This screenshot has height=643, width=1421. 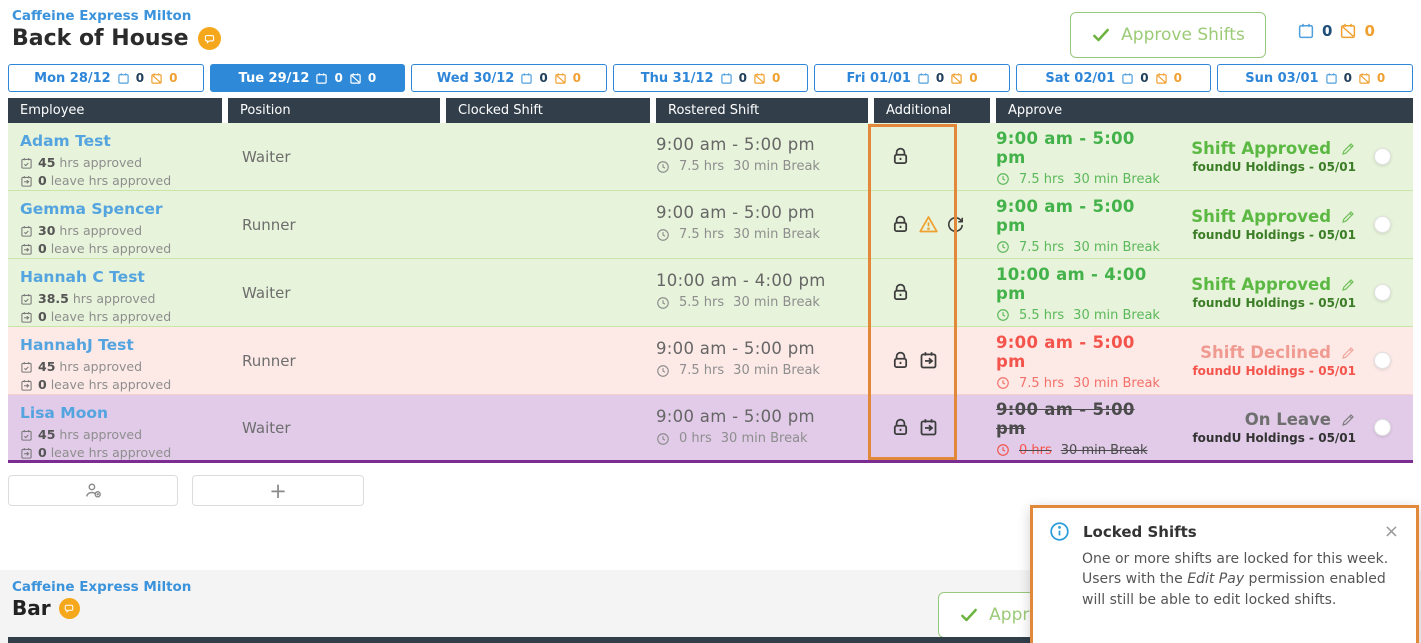 I want to click on day-tab: Sun 03/01 0 0, so click(x=1315, y=78).